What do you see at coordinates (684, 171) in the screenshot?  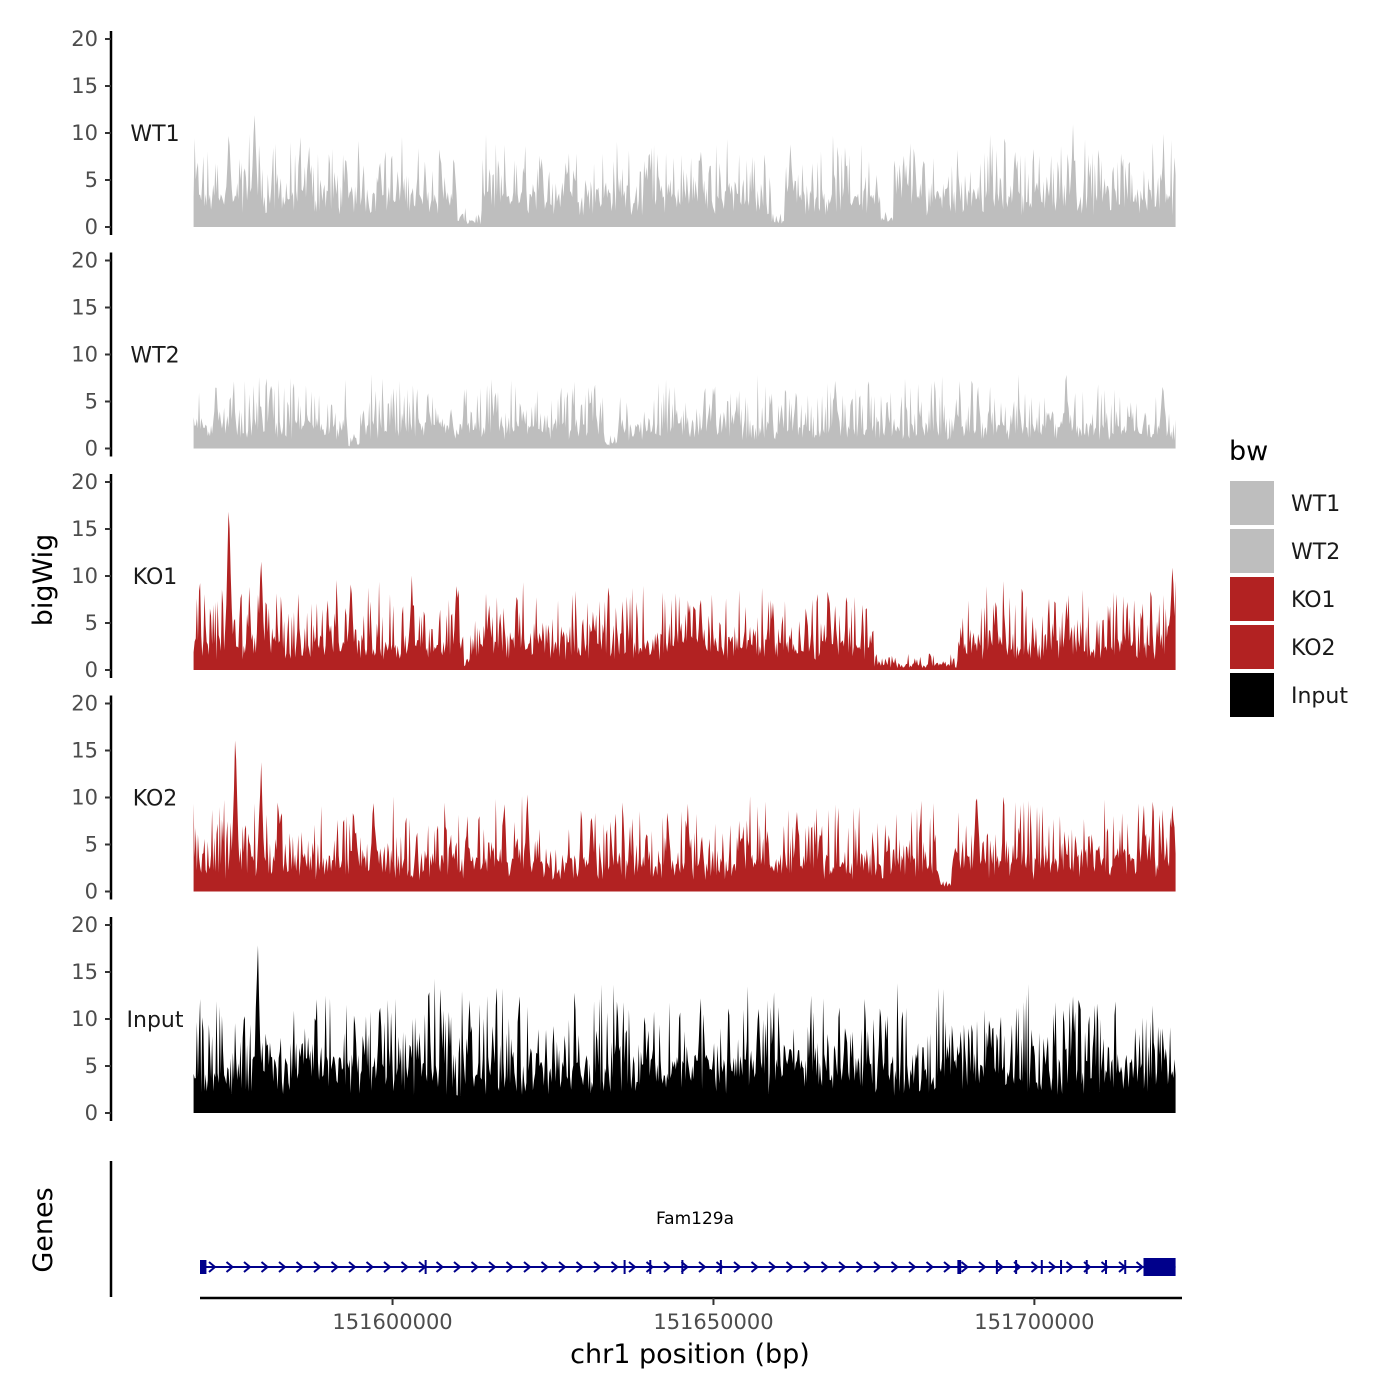 I see `signal-area-wt1` at bounding box center [684, 171].